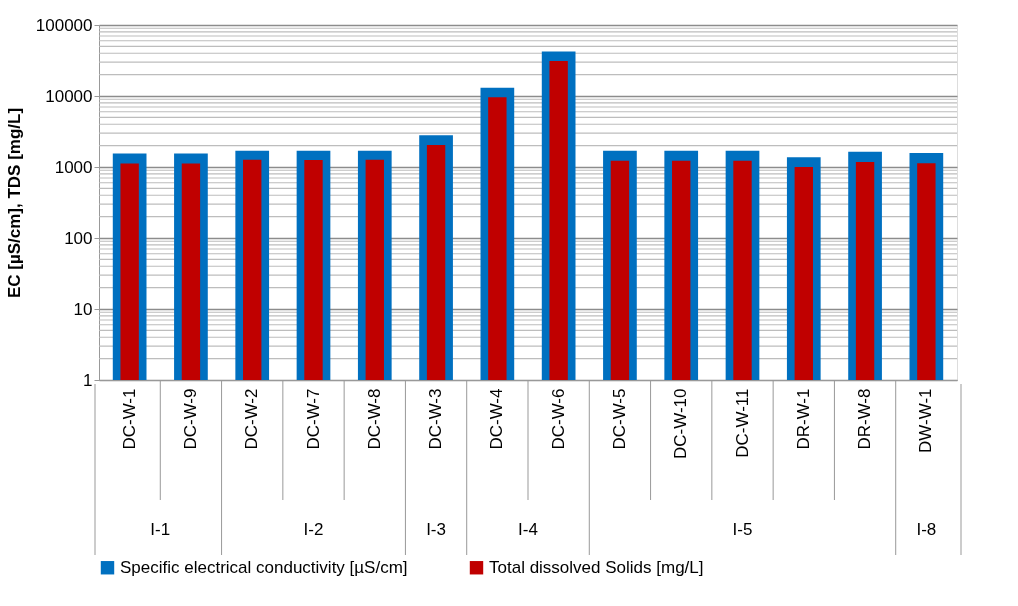  I want to click on x-tick-label: DR-W-1, so click(803, 419).